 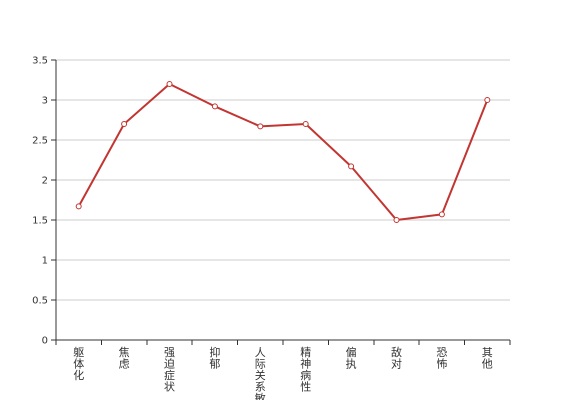 What do you see at coordinates (124, 358) in the screenshot?
I see `x-category-label: 焦虑` at bounding box center [124, 358].